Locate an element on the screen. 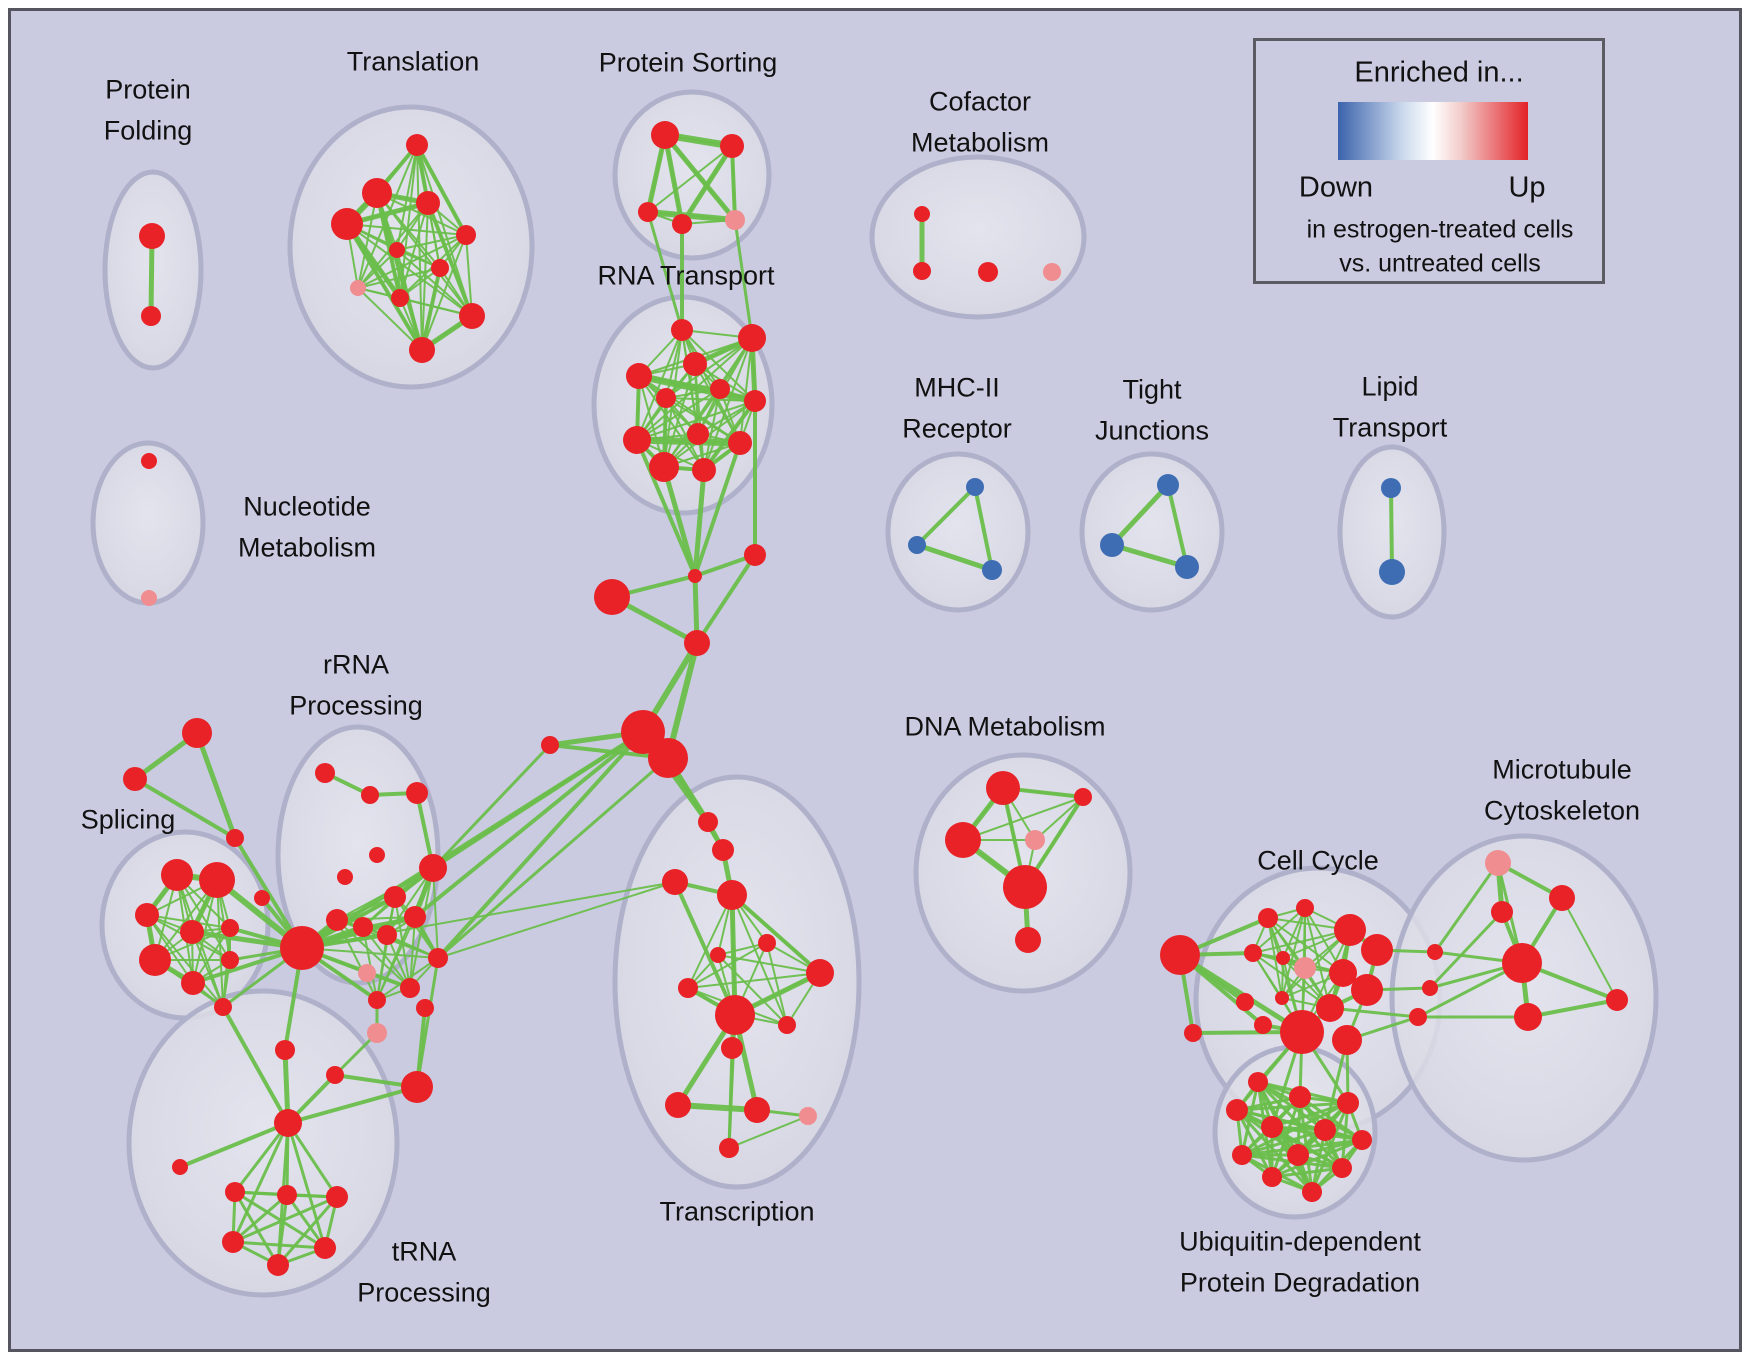  gene-set-node-d0 is located at coordinates (1003, 788).